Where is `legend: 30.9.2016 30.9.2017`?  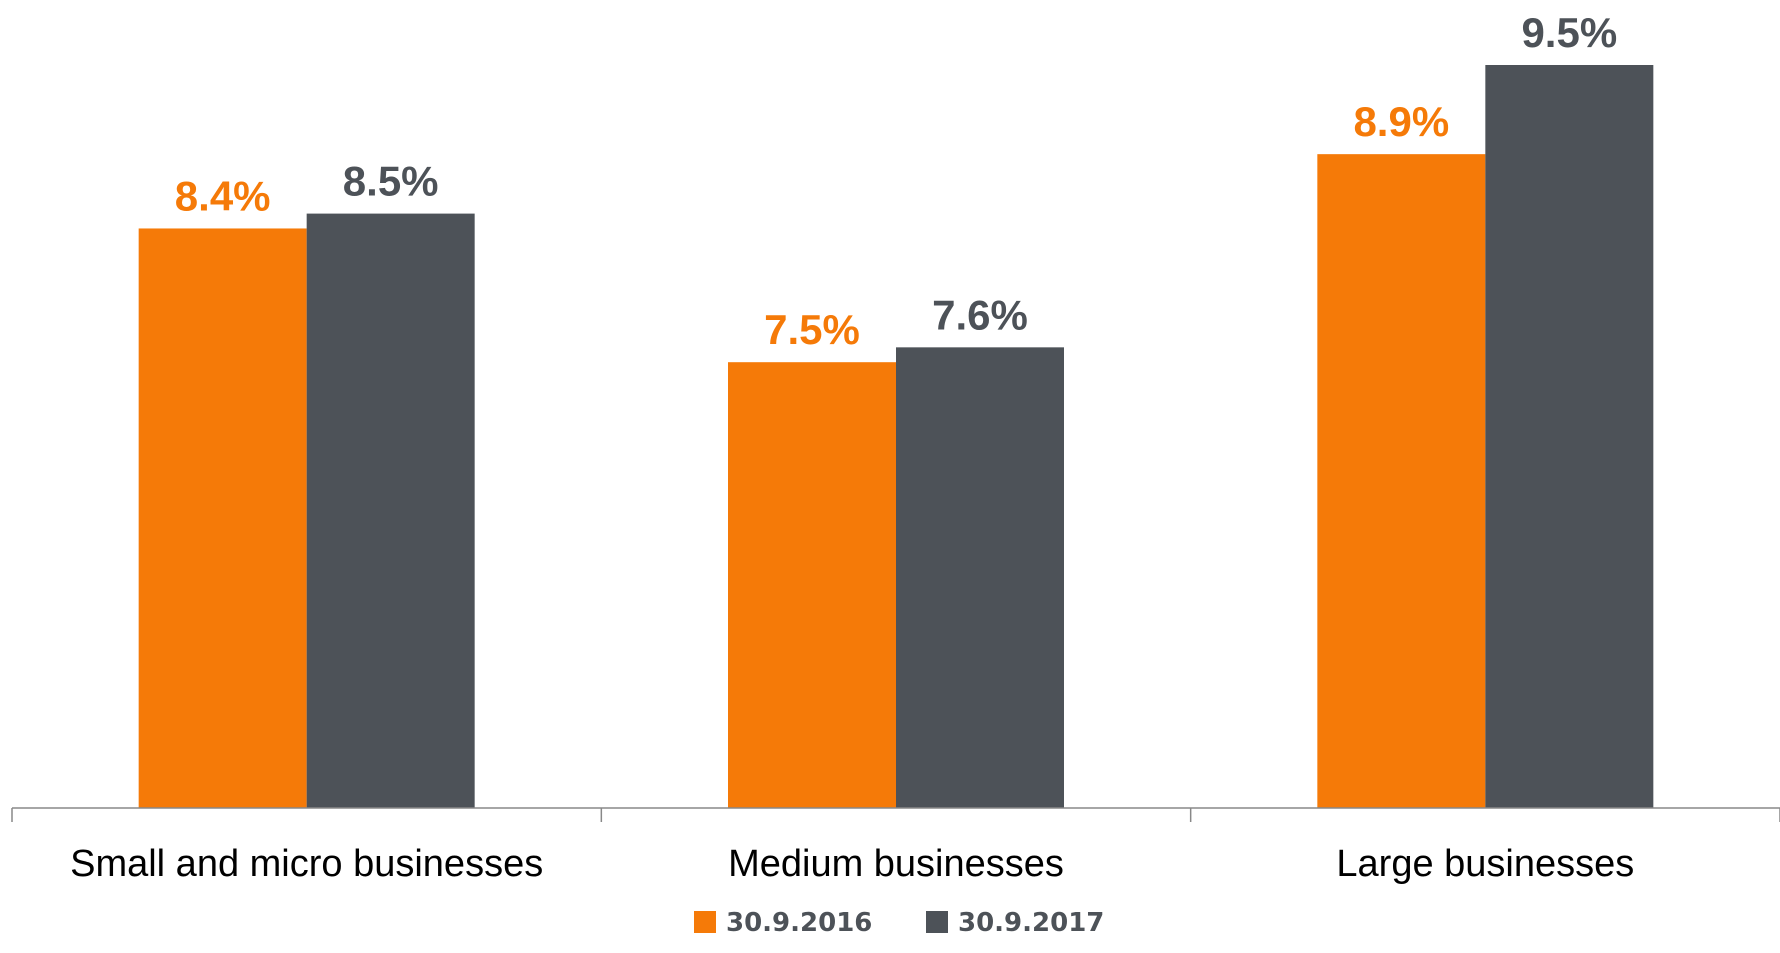
legend: 30.9.2016 30.9.2017 is located at coordinates (899, 923).